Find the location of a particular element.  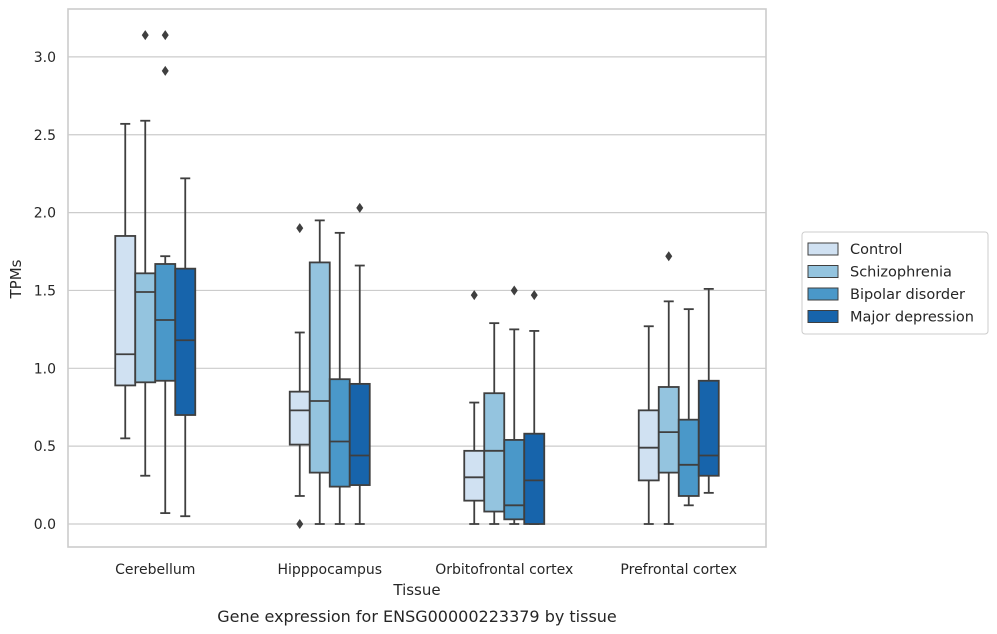

y-tick-label: 0.5 is located at coordinates (45, 447).